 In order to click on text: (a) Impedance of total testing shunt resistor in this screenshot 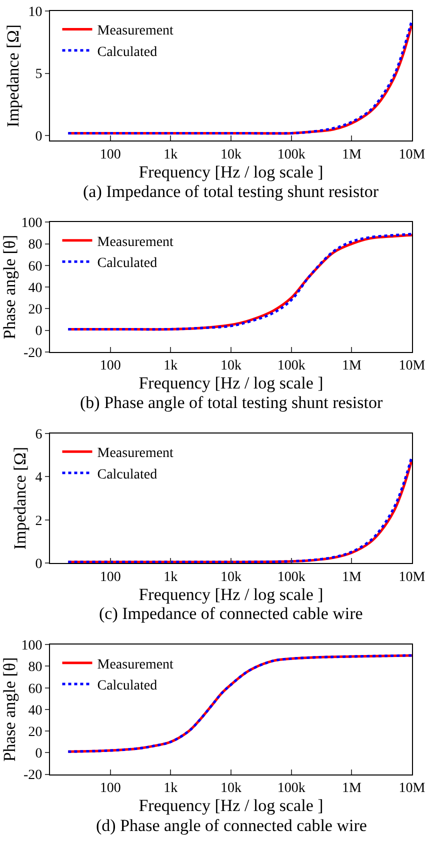, I will do `click(231, 191)`.